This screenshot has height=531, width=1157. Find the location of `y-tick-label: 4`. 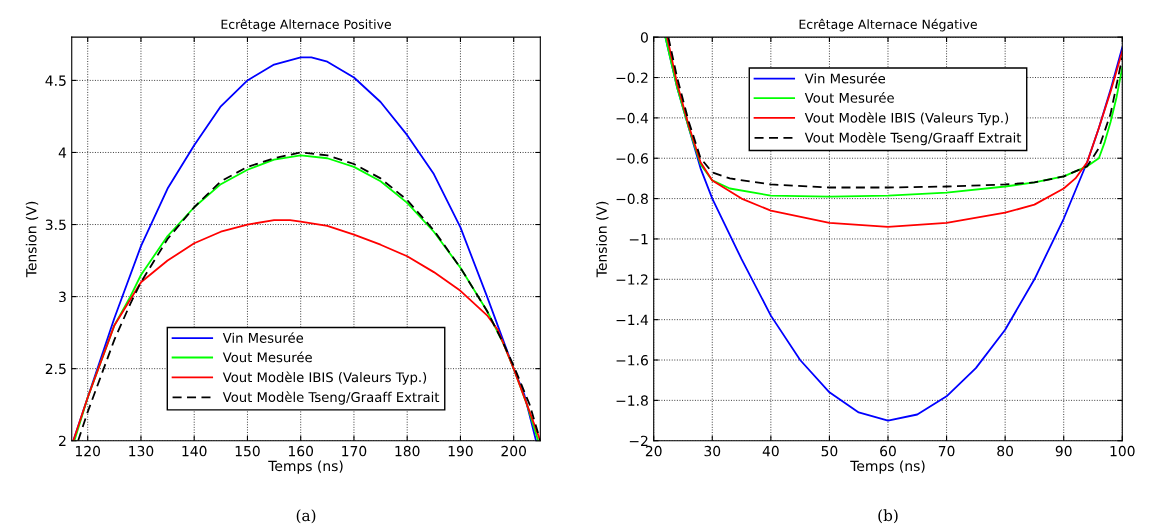

y-tick-label: 4 is located at coordinates (62, 152).